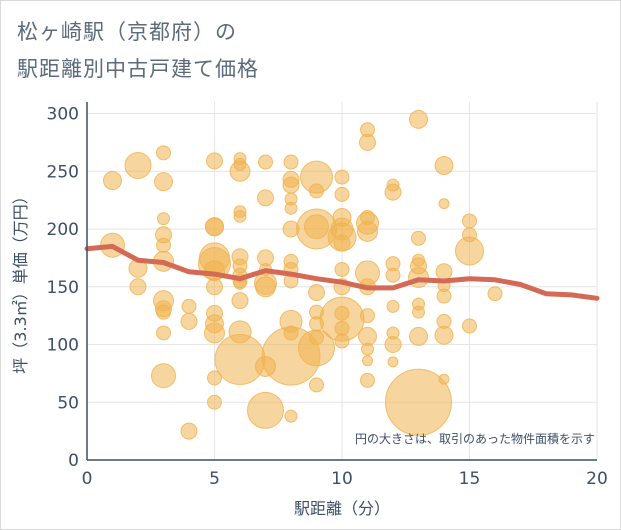  I want to click on y-axis-title: 坪（3.3㎡）単価（万円）, so click(20, 280).